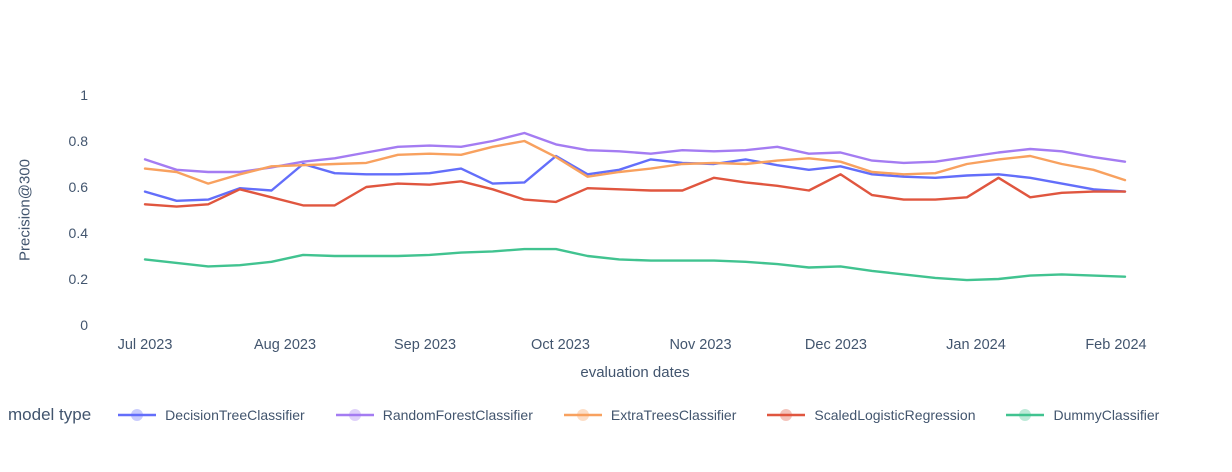  Describe the element at coordinates (79, 233) in the screenshot. I see `y-tick-label: 0.4` at that location.